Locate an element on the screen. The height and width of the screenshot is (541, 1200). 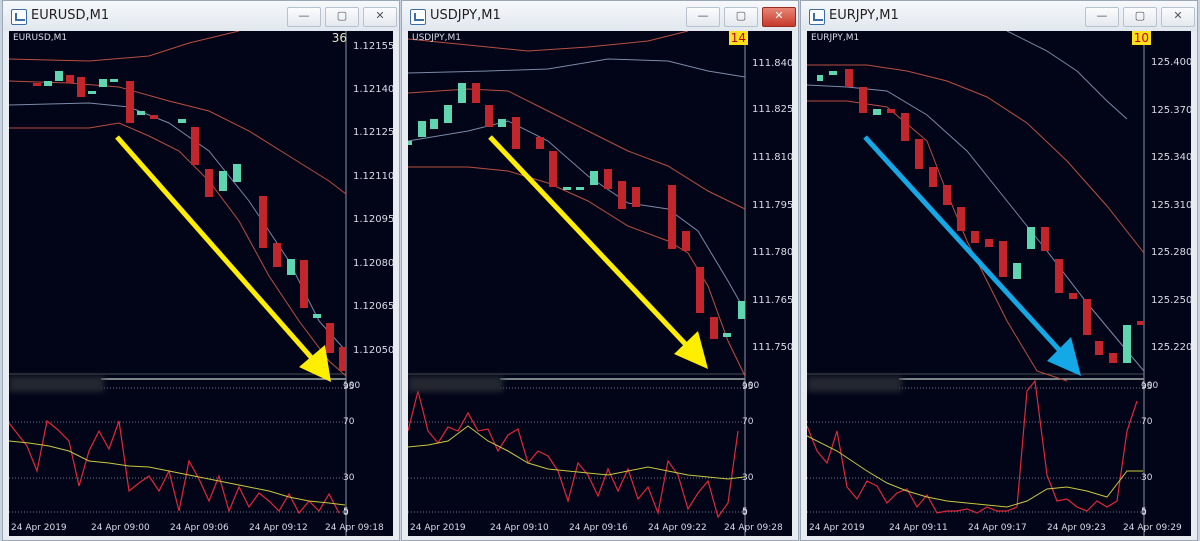
indicator-tick: 95 is located at coordinates (748, 387).